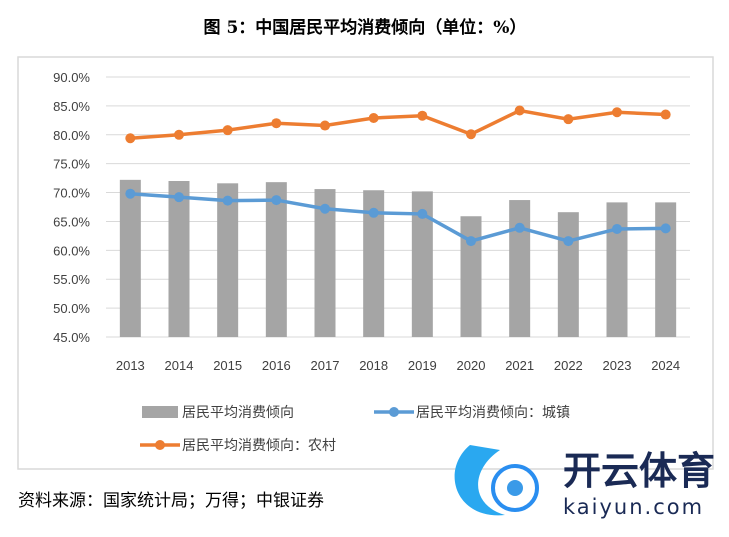  I want to click on point-2-2021, so click(519, 110).